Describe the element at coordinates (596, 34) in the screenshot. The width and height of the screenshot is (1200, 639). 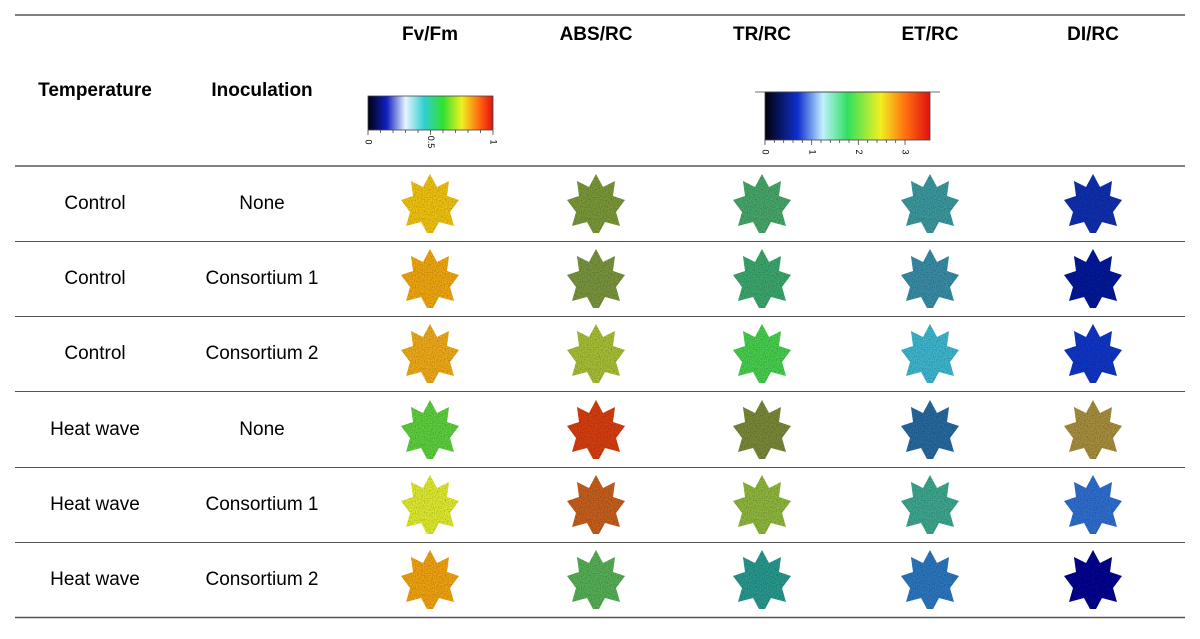
I see `column-header: ABS/RC` at that location.